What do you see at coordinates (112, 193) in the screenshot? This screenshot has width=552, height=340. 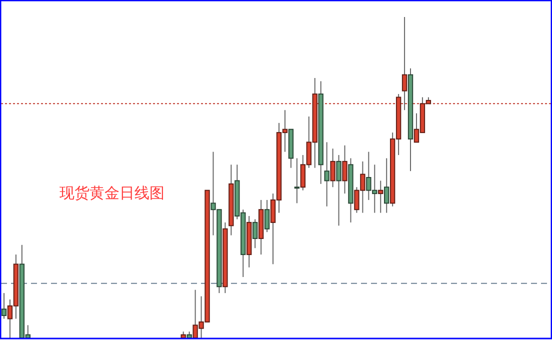 I see `text: 现货黄金日线图` at bounding box center [112, 193].